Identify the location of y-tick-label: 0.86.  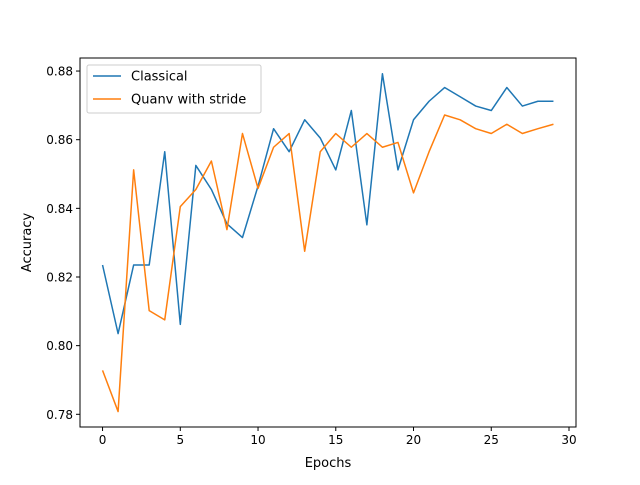
(59, 140).